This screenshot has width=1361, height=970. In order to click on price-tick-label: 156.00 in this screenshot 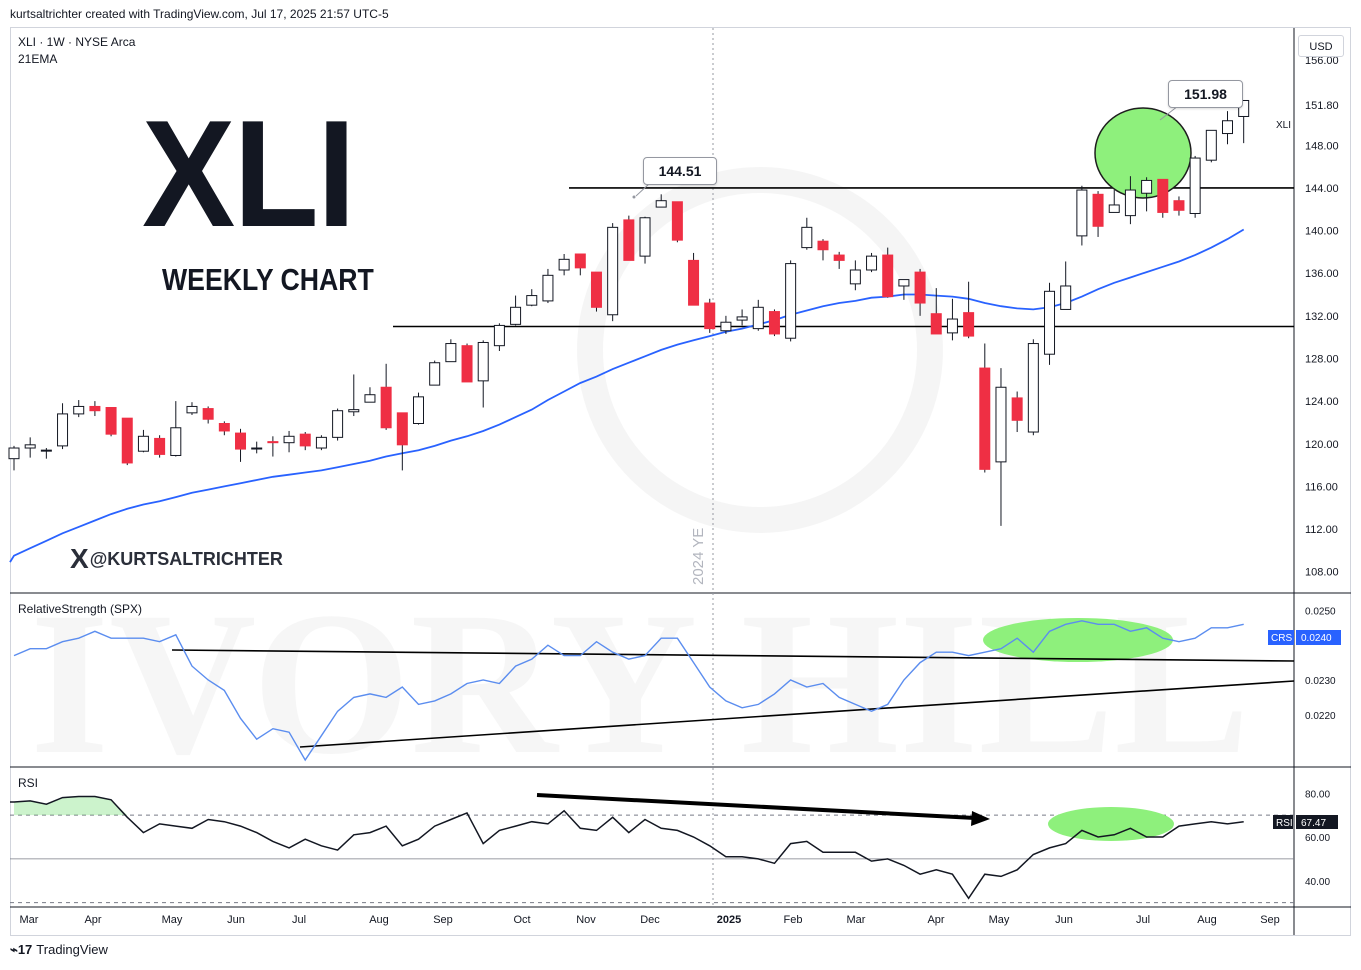, I will do `click(1322, 61)`.